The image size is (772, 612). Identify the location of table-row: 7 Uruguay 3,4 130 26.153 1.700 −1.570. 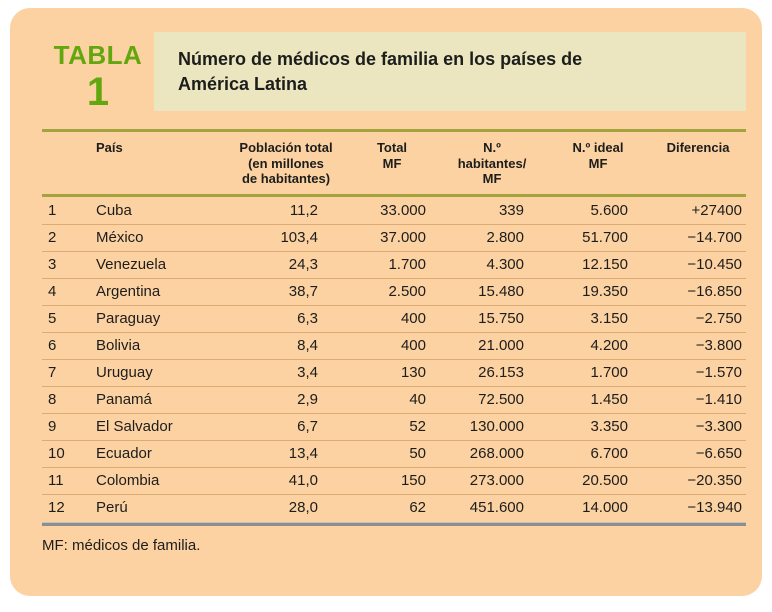
(394, 372).